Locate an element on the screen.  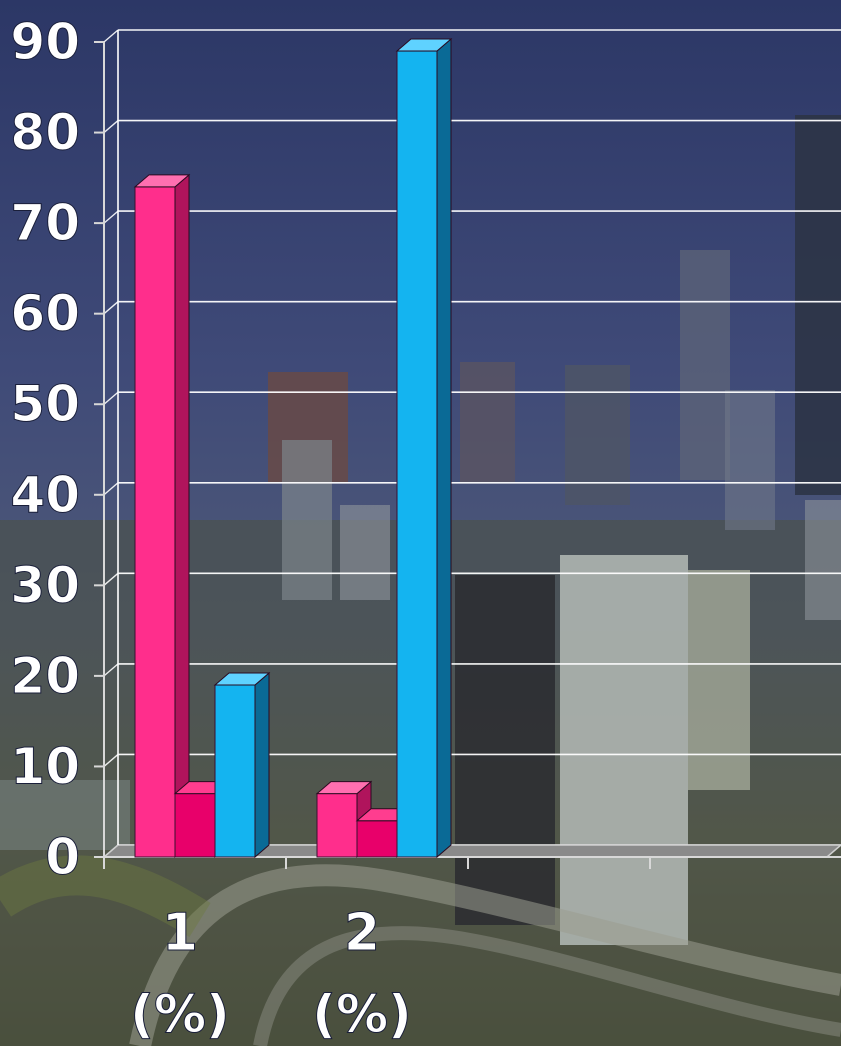
y-tick-label-80: 80 is located at coordinates (45, 133).